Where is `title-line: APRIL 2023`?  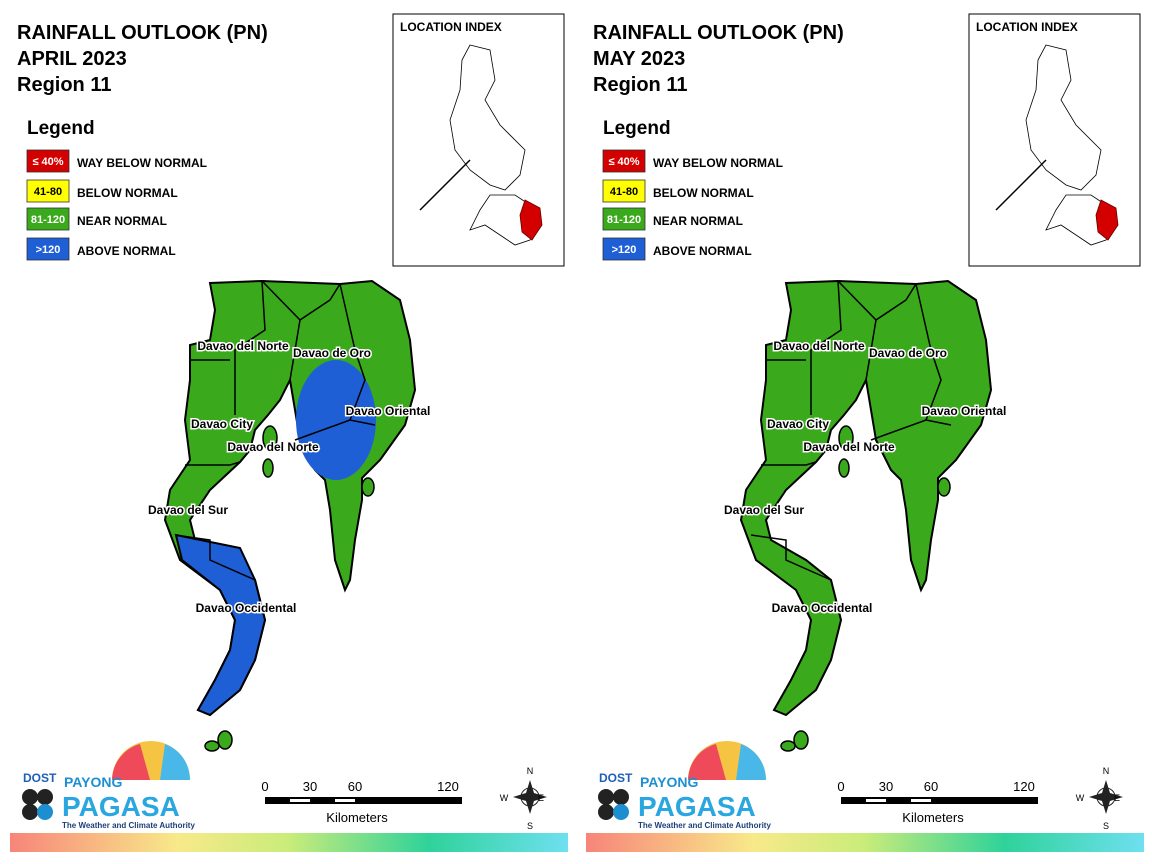
title-line: APRIL 2023 is located at coordinates (72, 59).